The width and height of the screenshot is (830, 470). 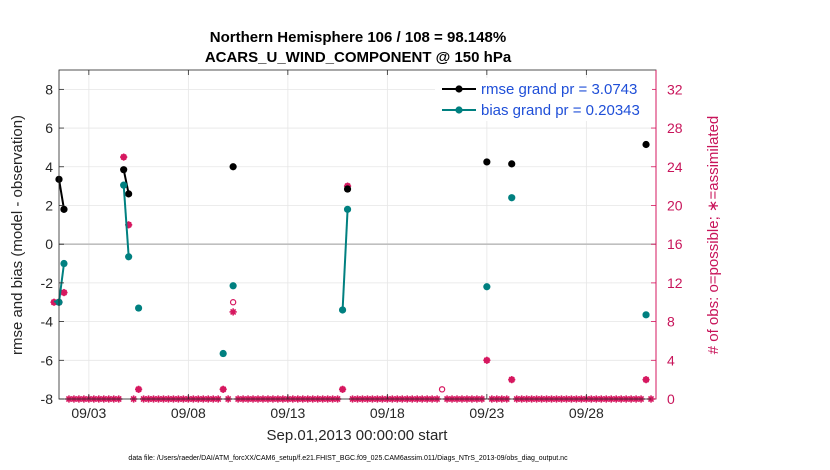 What do you see at coordinates (675, 283) in the screenshot?
I see `y2-tick-label-3: 12` at bounding box center [675, 283].